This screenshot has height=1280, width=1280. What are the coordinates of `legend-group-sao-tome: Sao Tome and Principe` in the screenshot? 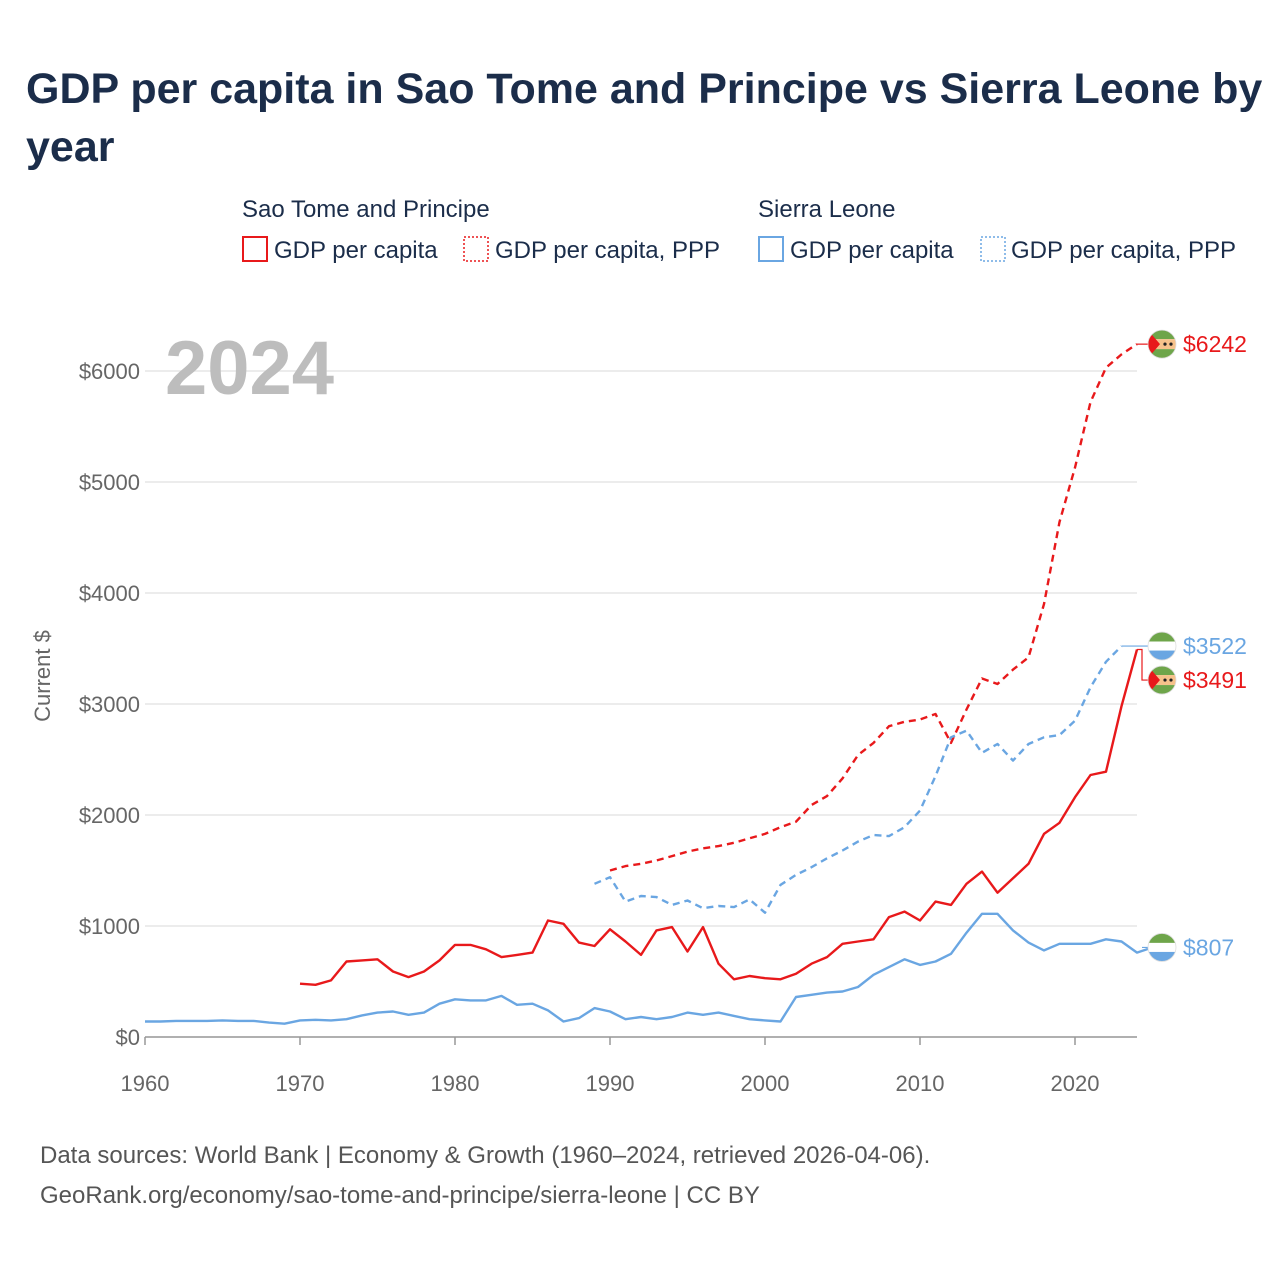 It's located at (366, 209).